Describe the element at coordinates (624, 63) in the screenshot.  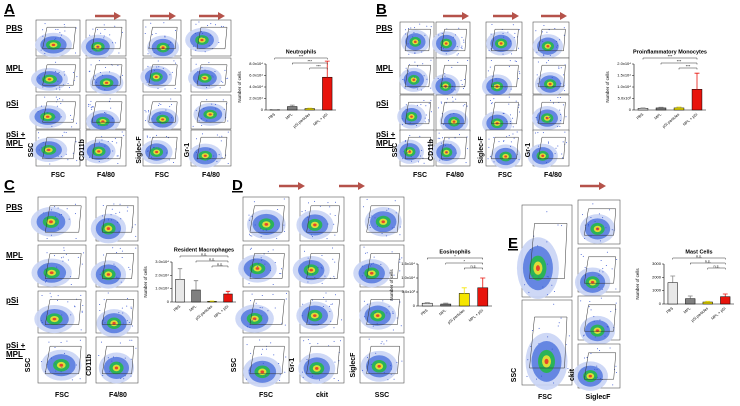
I see `y-tick-label: 2.0x10⁴` at that location.